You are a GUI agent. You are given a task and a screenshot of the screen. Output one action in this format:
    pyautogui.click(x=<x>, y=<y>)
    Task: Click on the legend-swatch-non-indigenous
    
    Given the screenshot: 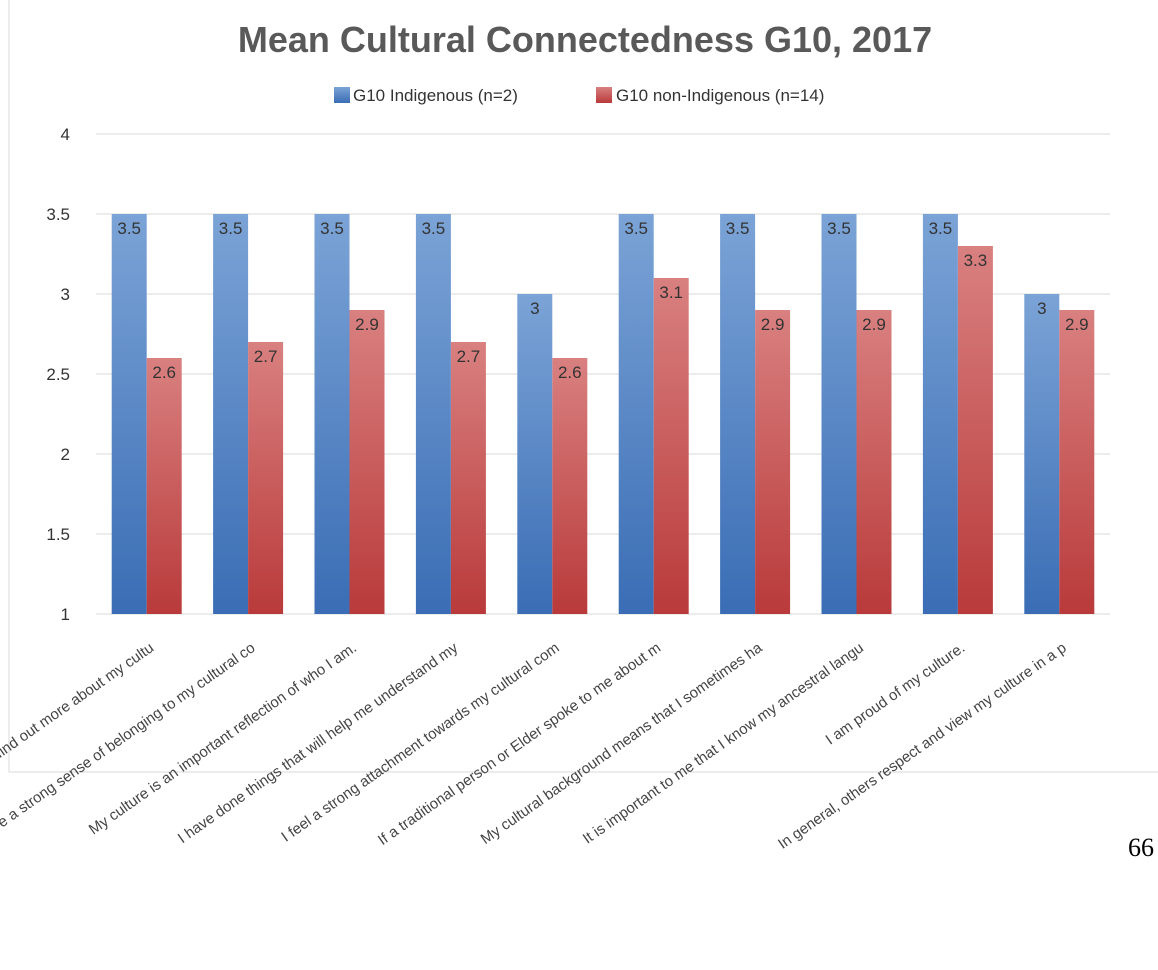 What is the action you would take?
    pyautogui.click(x=604, y=95)
    